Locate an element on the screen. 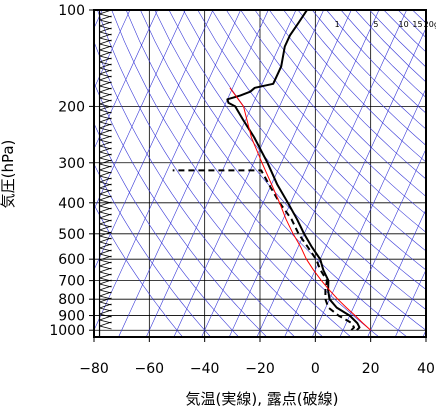 The width and height of the screenshot is (436, 411). mixing-ratio-label: 1 is located at coordinates (337, 24).